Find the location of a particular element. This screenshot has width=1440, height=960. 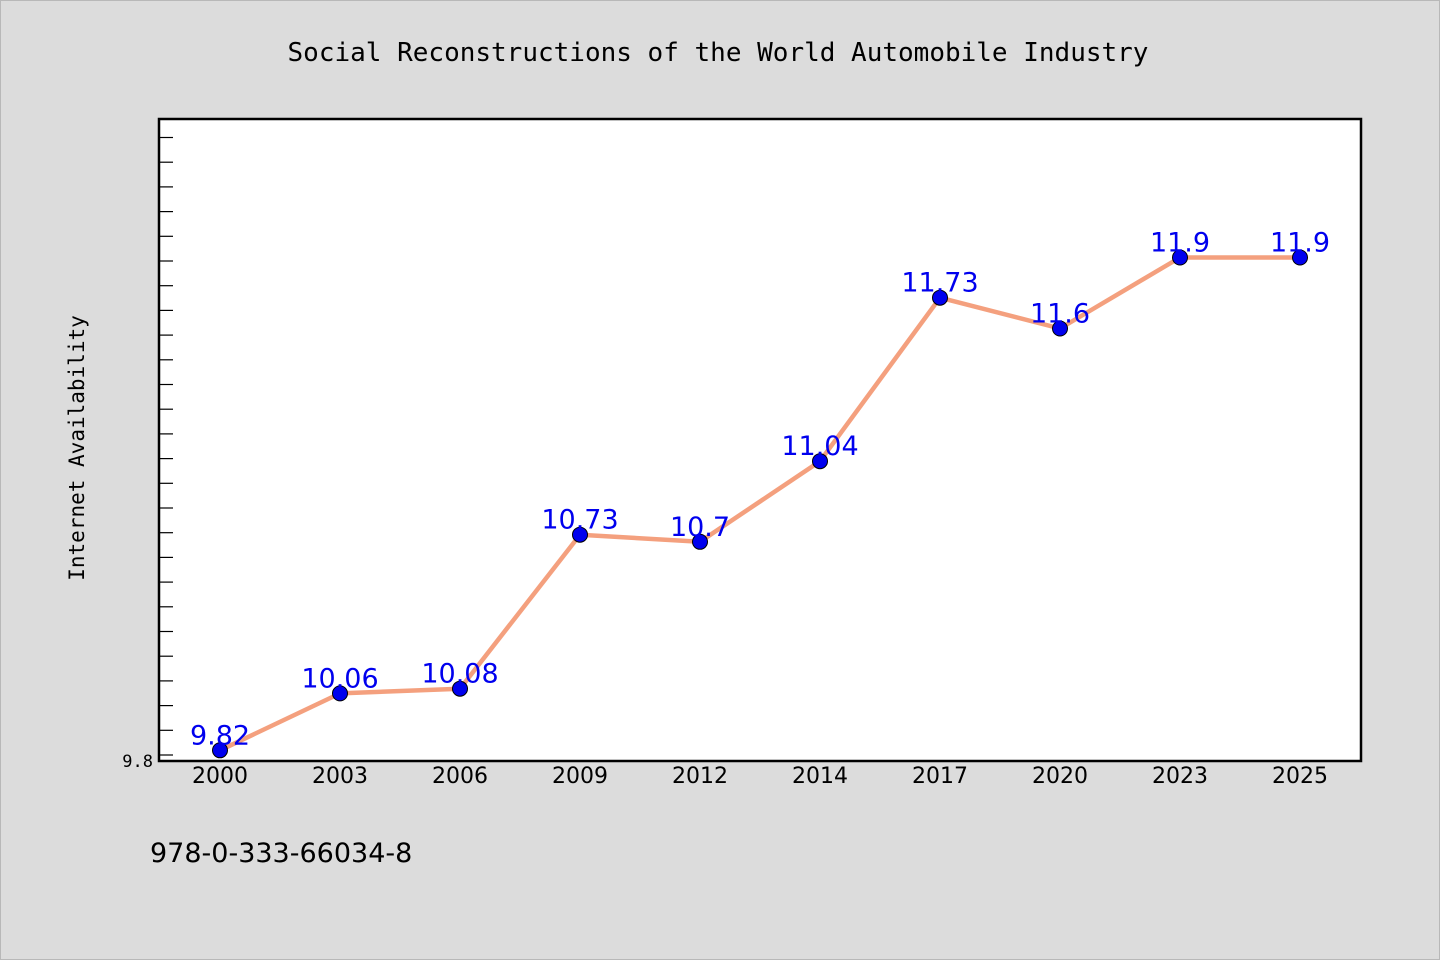

data-label: 10.7 is located at coordinates (700, 527).